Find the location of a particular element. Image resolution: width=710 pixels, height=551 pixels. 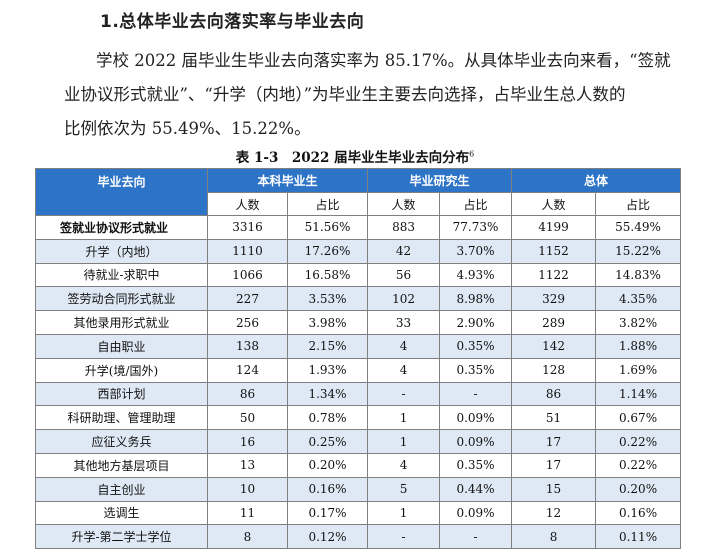

undergrad-ratio: 3.98% is located at coordinates (327, 322).